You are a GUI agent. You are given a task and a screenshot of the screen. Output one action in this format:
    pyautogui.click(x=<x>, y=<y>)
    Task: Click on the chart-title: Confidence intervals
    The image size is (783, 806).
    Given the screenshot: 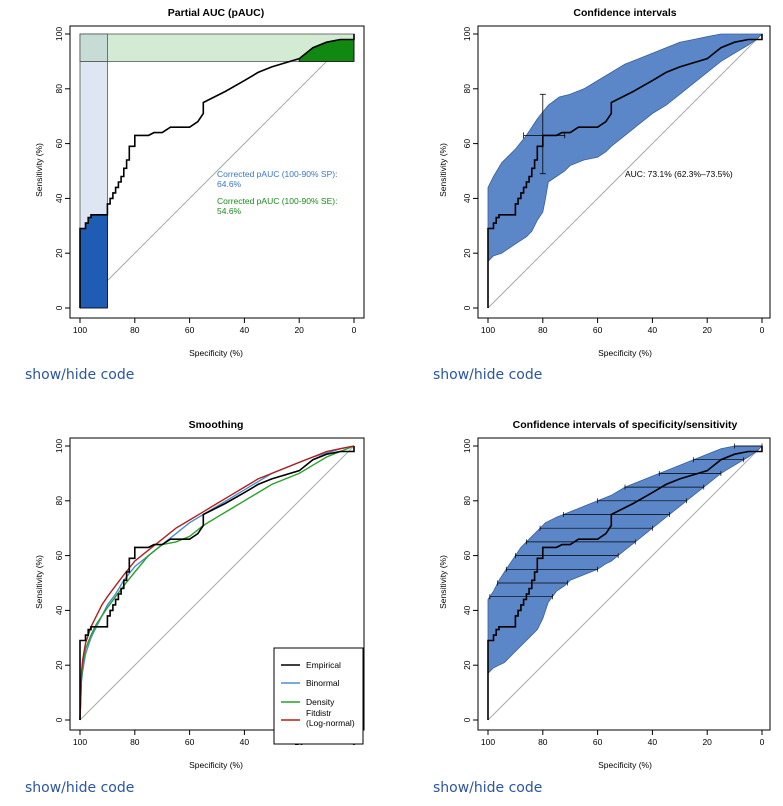 What is the action you would take?
    pyautogui.click(x=624, y=13)
    